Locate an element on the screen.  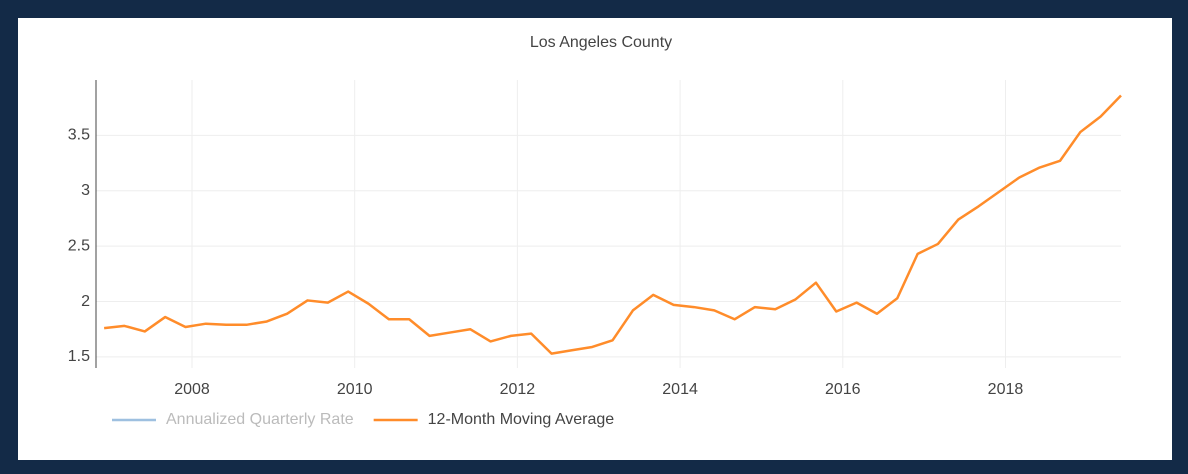
y-tick-label: 2 is located at coordinates (85, 301).